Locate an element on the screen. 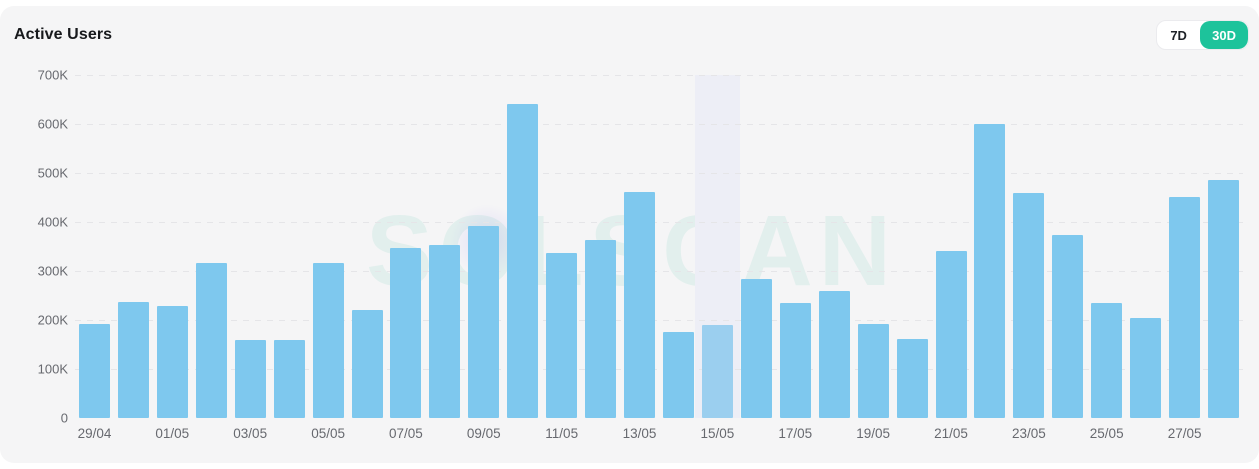 This screenshot has width=1259, height=469. x-axis-label: 27/05 is located at coordinates (1184, 433).